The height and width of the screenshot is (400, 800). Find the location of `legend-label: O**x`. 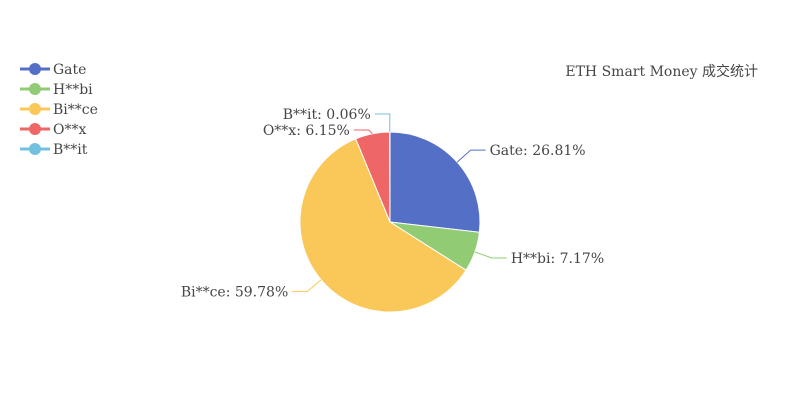

legend-label: O**x is located at coordinates (69, 130).